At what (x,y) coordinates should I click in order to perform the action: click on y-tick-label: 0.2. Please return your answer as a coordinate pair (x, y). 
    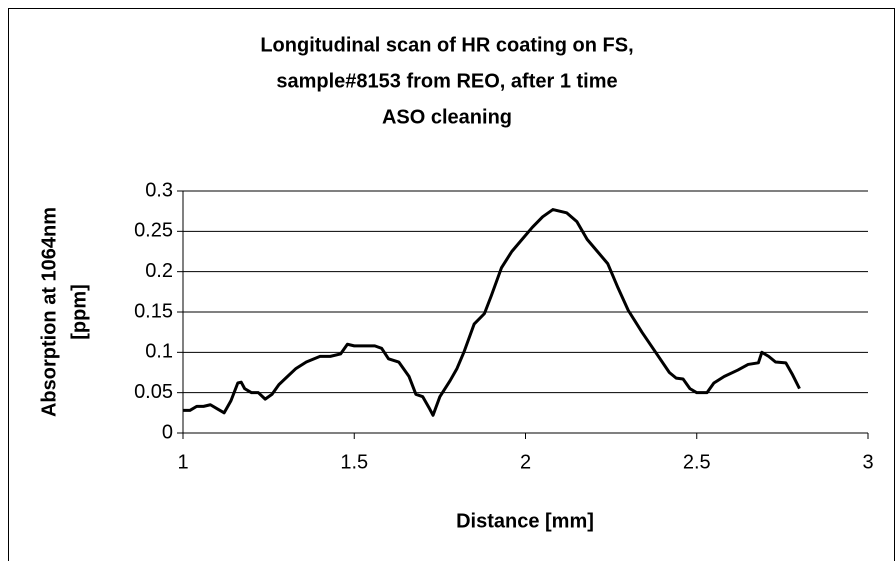
    Looking at the image, I should click on (159, 271).